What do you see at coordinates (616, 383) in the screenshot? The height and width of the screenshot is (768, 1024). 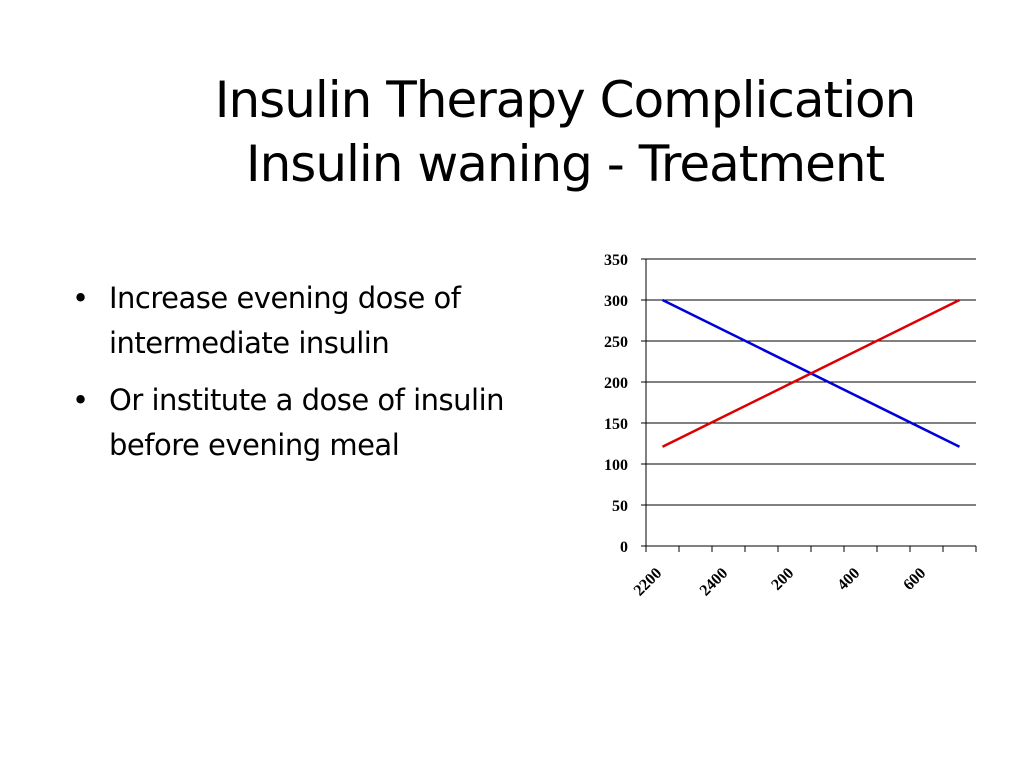 I see `y-tick-label: 200` at bounding box center [616, 383].